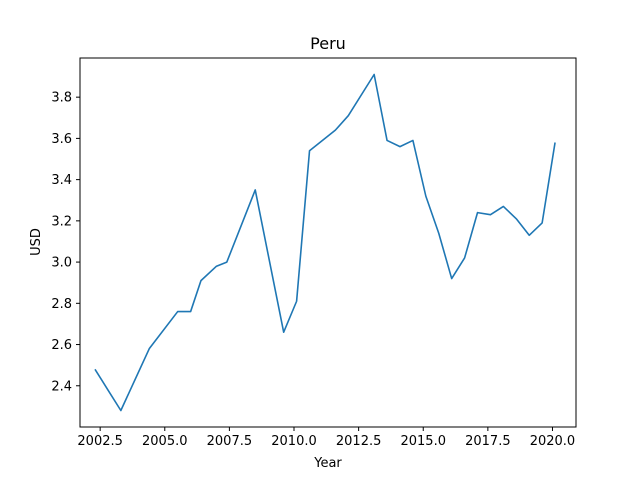 This screenshot has width=640, height=480. What do you see at coordinates (294, 441) in the screenshot?
I see `x-tick-label: 2010.0` at bounding box center [294, 441].